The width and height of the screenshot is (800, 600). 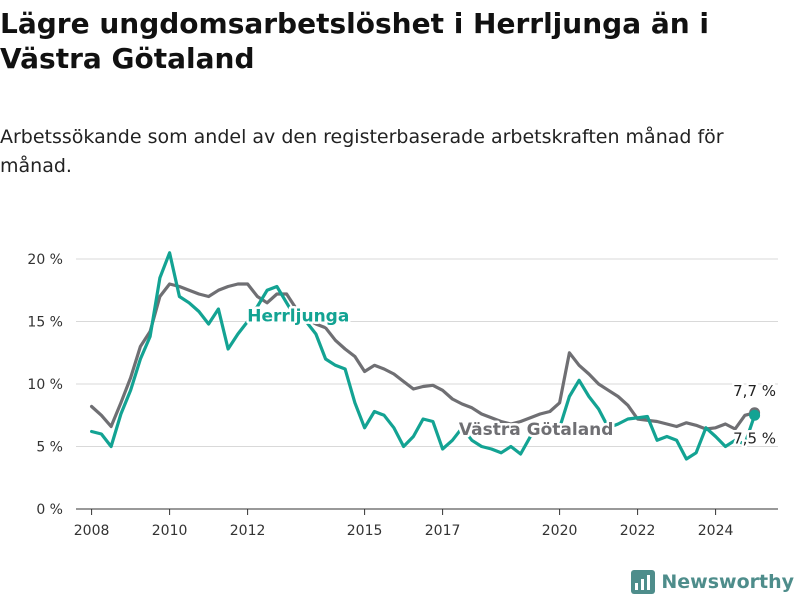 I want to click on brand-logo: Newsworthy, so click(x=712, y=582).